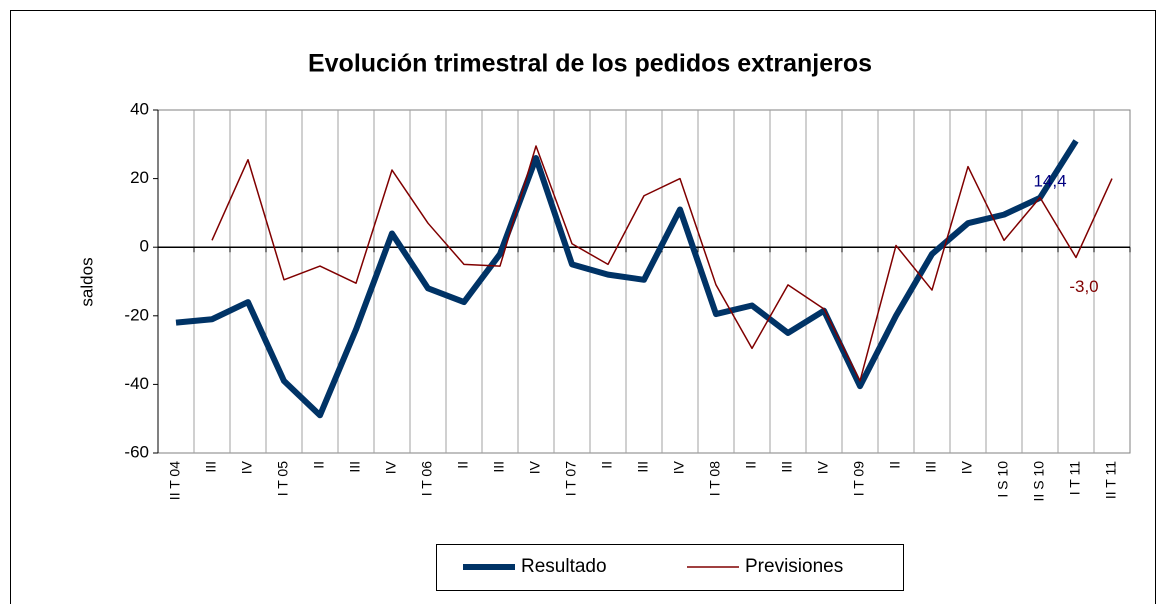 The width and height of the screenshot is (1163, 604). What do you see at coordinates (715, 479) in the screenshot?
I see `x-tick-label: I T 08` at bounding box center [715, 479].